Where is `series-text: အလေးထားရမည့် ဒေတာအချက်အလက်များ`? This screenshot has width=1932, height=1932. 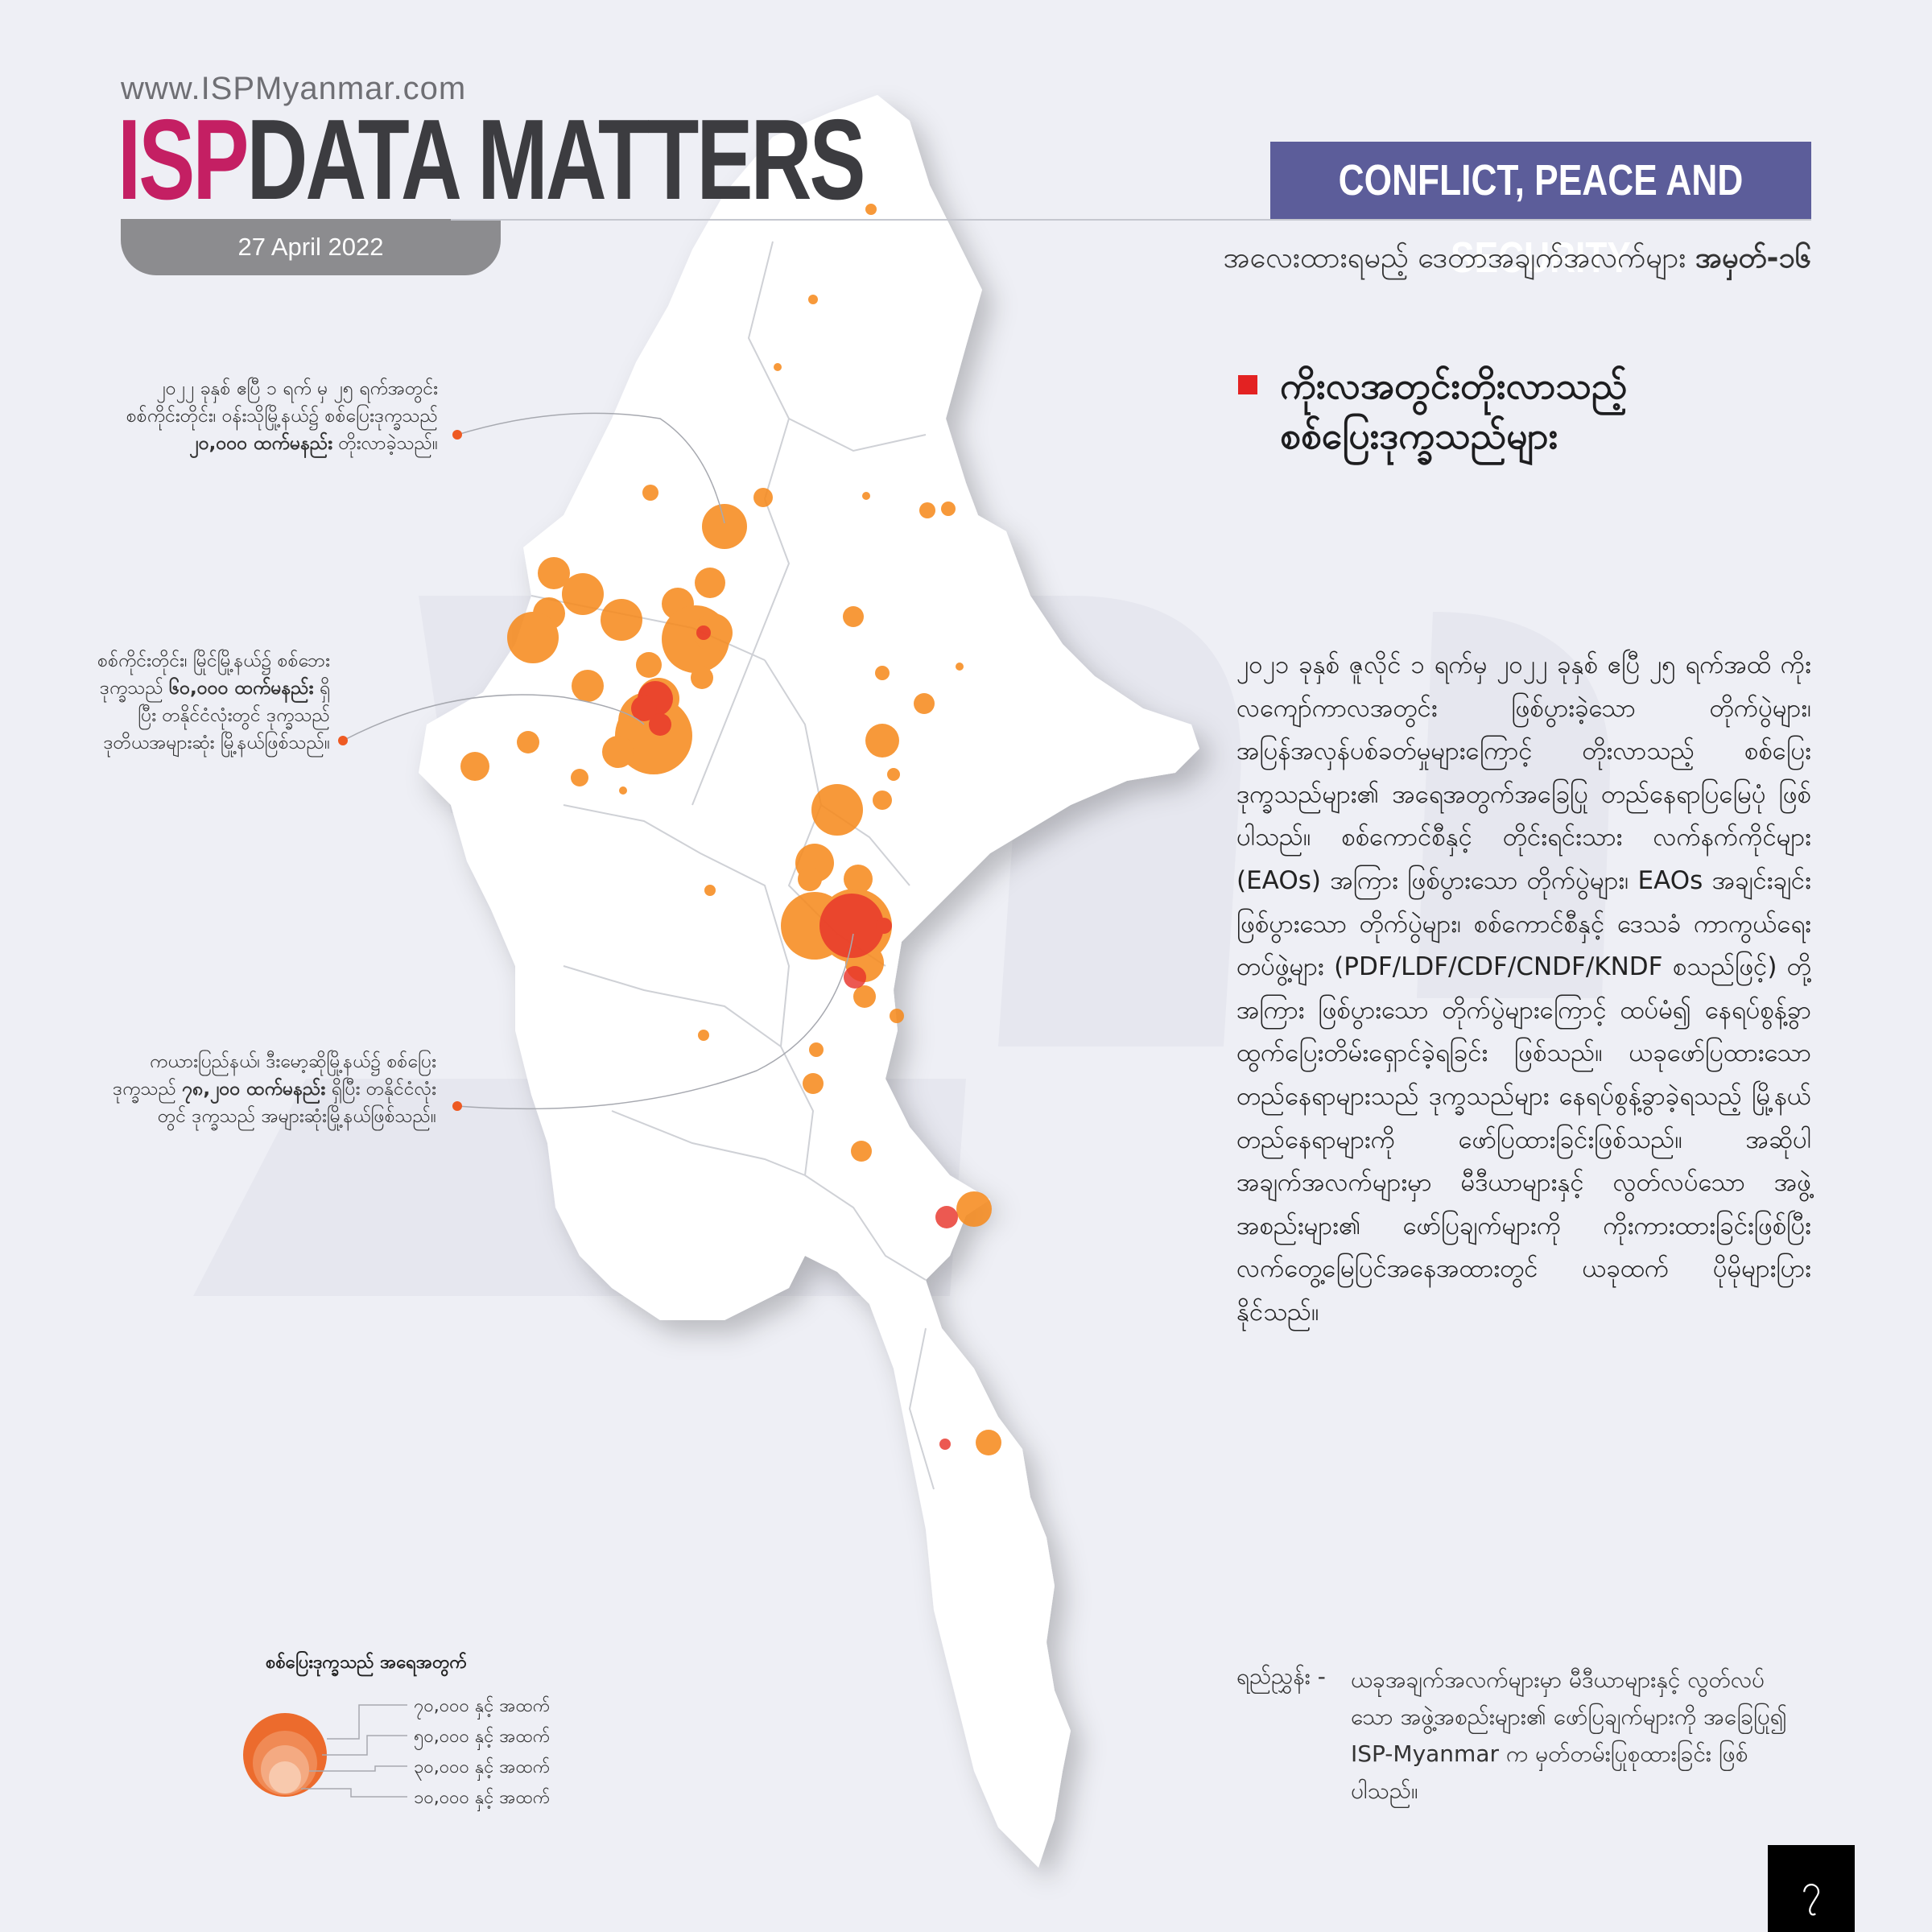 series-text: အလေးထားရမည့် ဒေတာအချက်အလက်များ is located at coordinates (1454, 258).